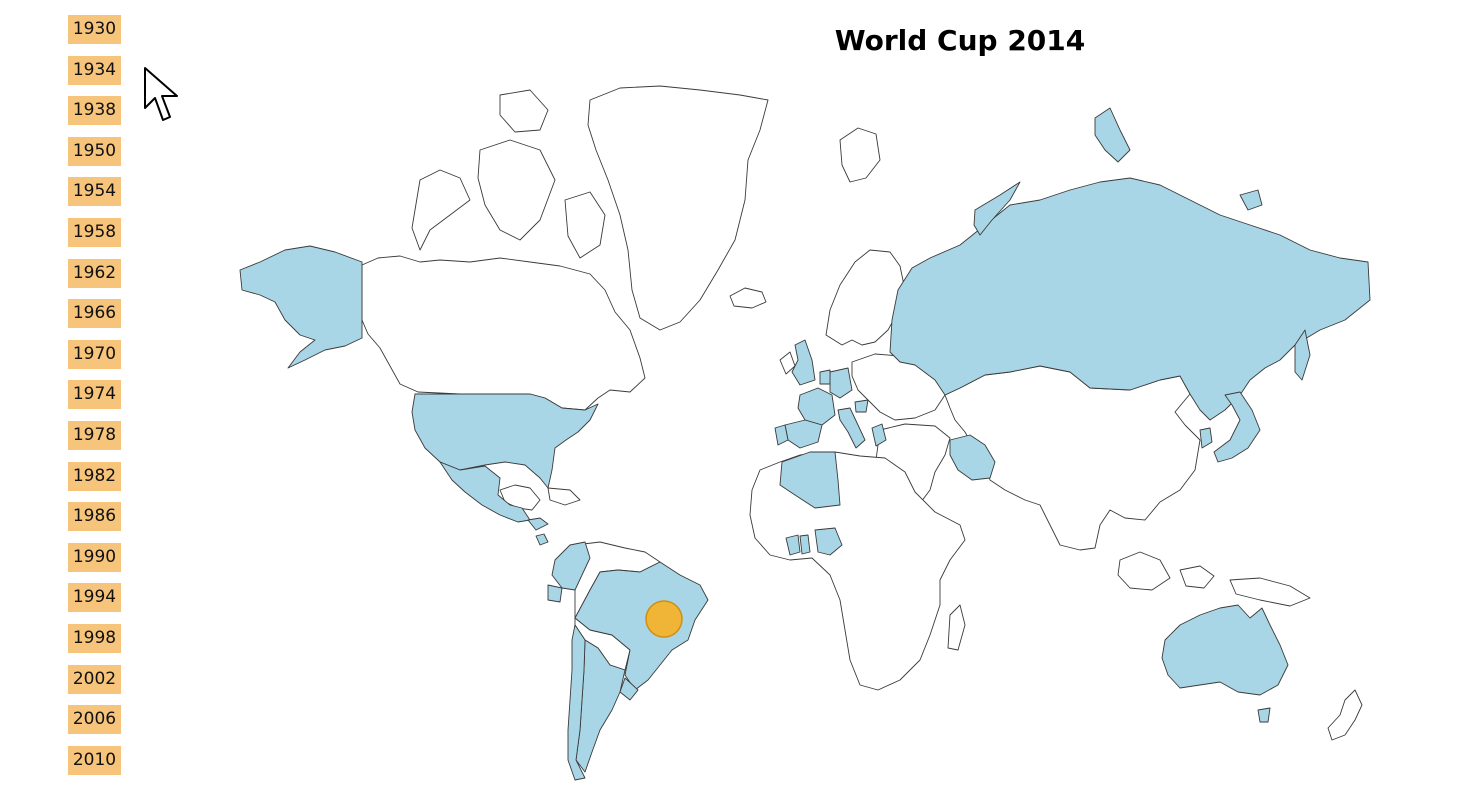 The width and height of the screenshot is (1476, 786). What do you see at coordinates (1237, 427) in the screenshot?
I see `country-japan` at bounding box center [1237, 427].